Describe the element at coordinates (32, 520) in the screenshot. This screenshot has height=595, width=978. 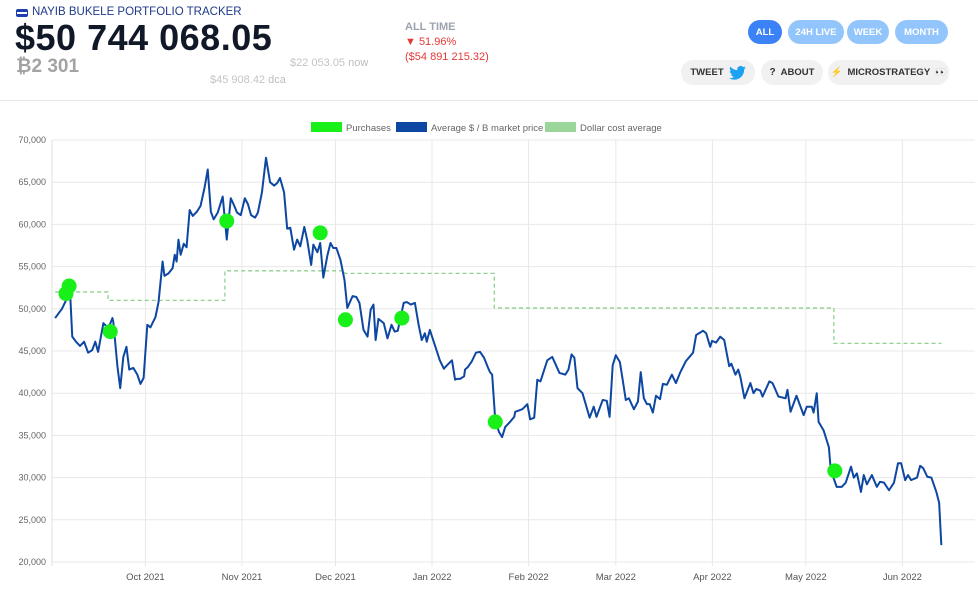
I see `y-tick-label: 25,000` at that location.